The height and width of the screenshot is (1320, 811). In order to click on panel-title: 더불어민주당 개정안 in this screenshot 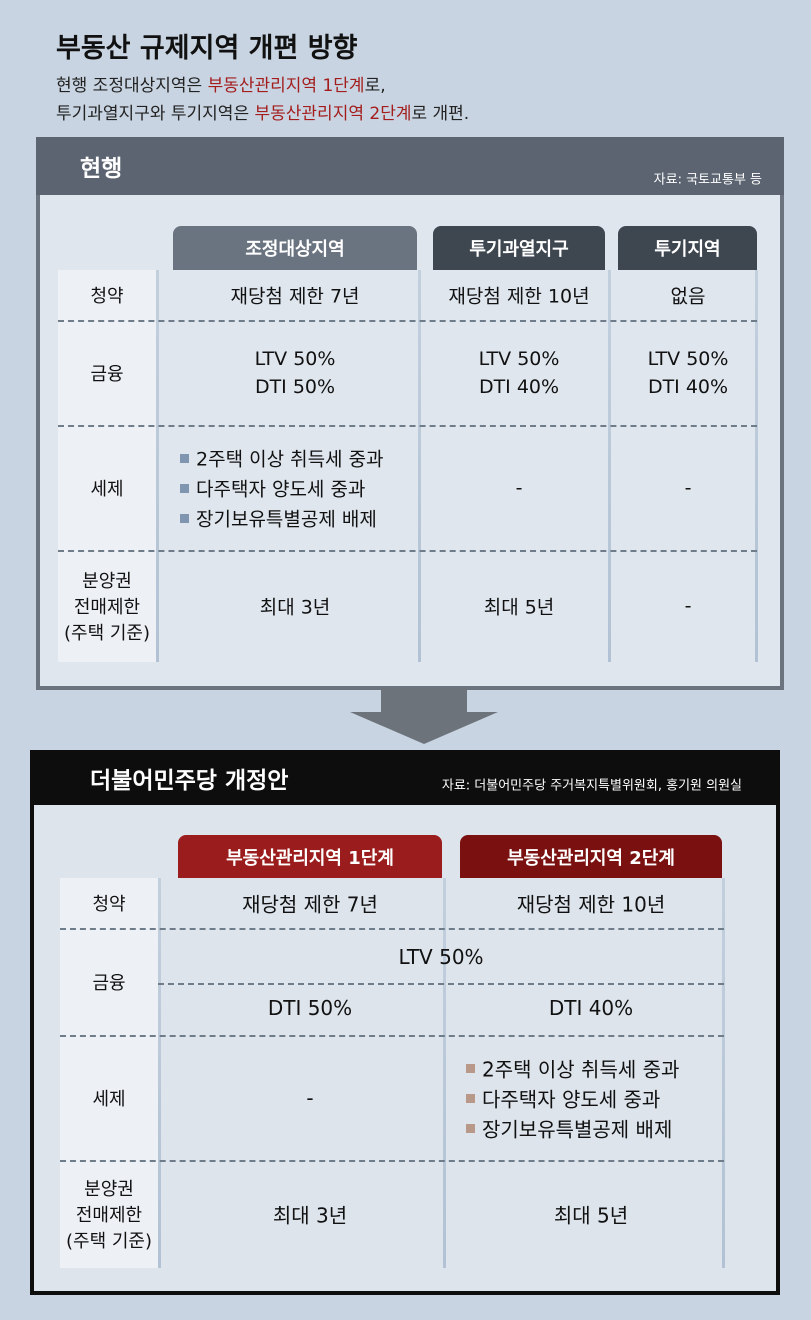, I will do `click(189, 781)`.